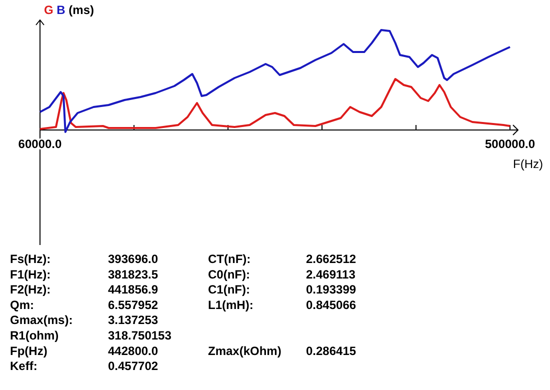 This screenshot has height=390, width=550. I want to click on text: B, so click(62, 10).